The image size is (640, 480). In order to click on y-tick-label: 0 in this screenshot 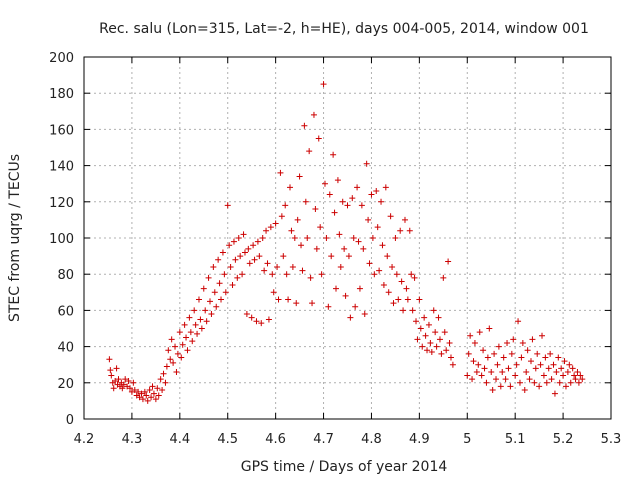, I will do `click(70, 420)`.